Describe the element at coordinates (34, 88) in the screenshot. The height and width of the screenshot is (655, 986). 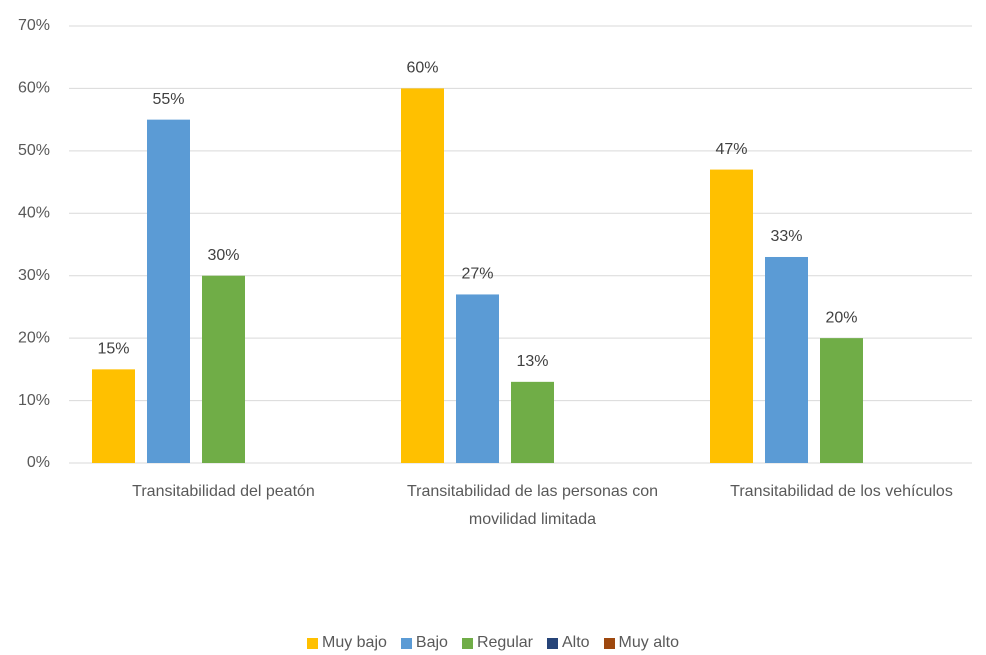
I see `y-tick-label: 60%` at that location.